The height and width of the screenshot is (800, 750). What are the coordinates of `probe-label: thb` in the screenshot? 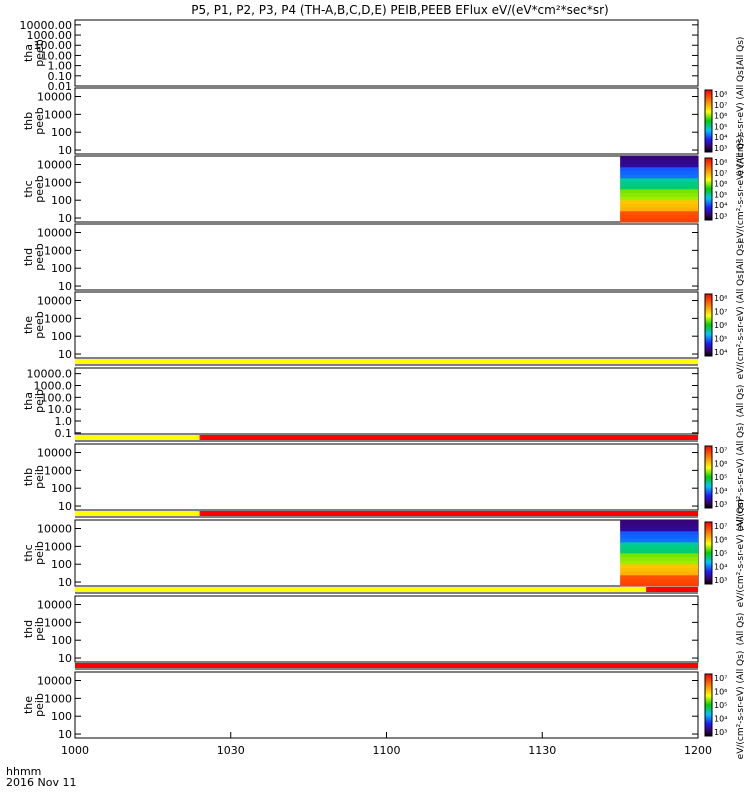 It's located at (28, 477).